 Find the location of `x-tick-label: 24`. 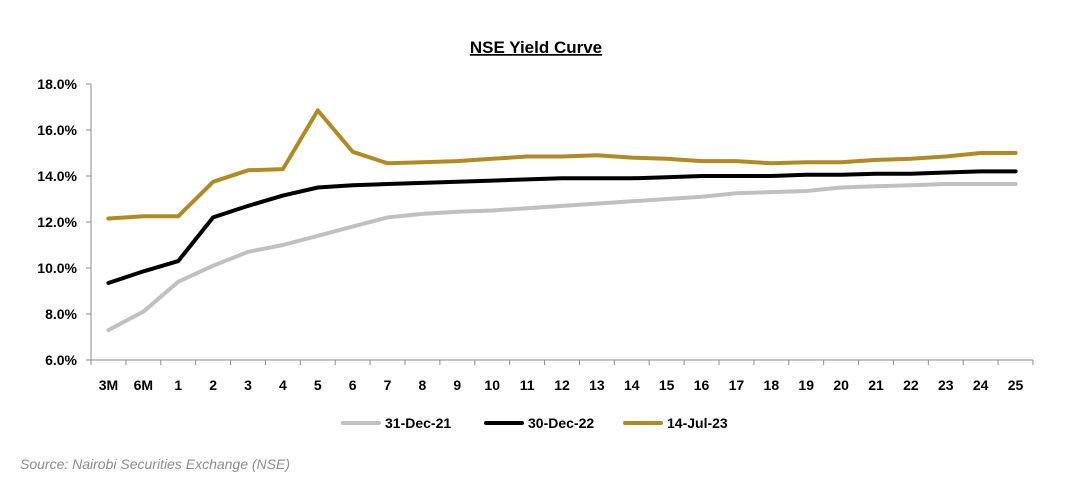

x-tick-label: 24 is located at coordinates (981, 385).